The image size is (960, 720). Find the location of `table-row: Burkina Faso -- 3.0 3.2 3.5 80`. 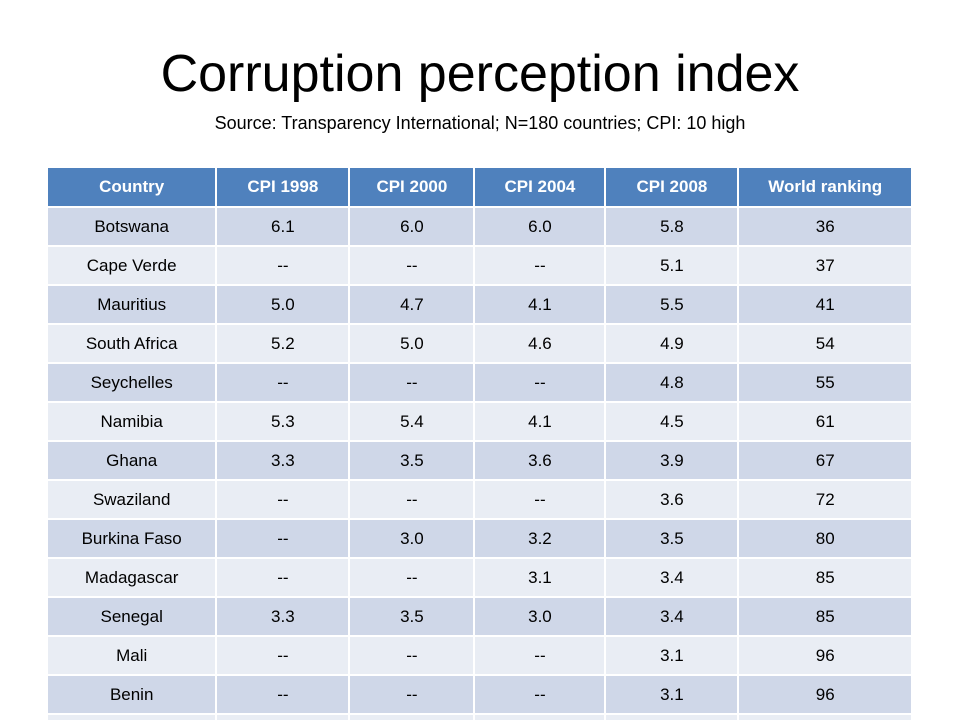

table-row: Burkina Faso -- 3.0 3.2 3.5 80 is located at coordinates (480, 539).